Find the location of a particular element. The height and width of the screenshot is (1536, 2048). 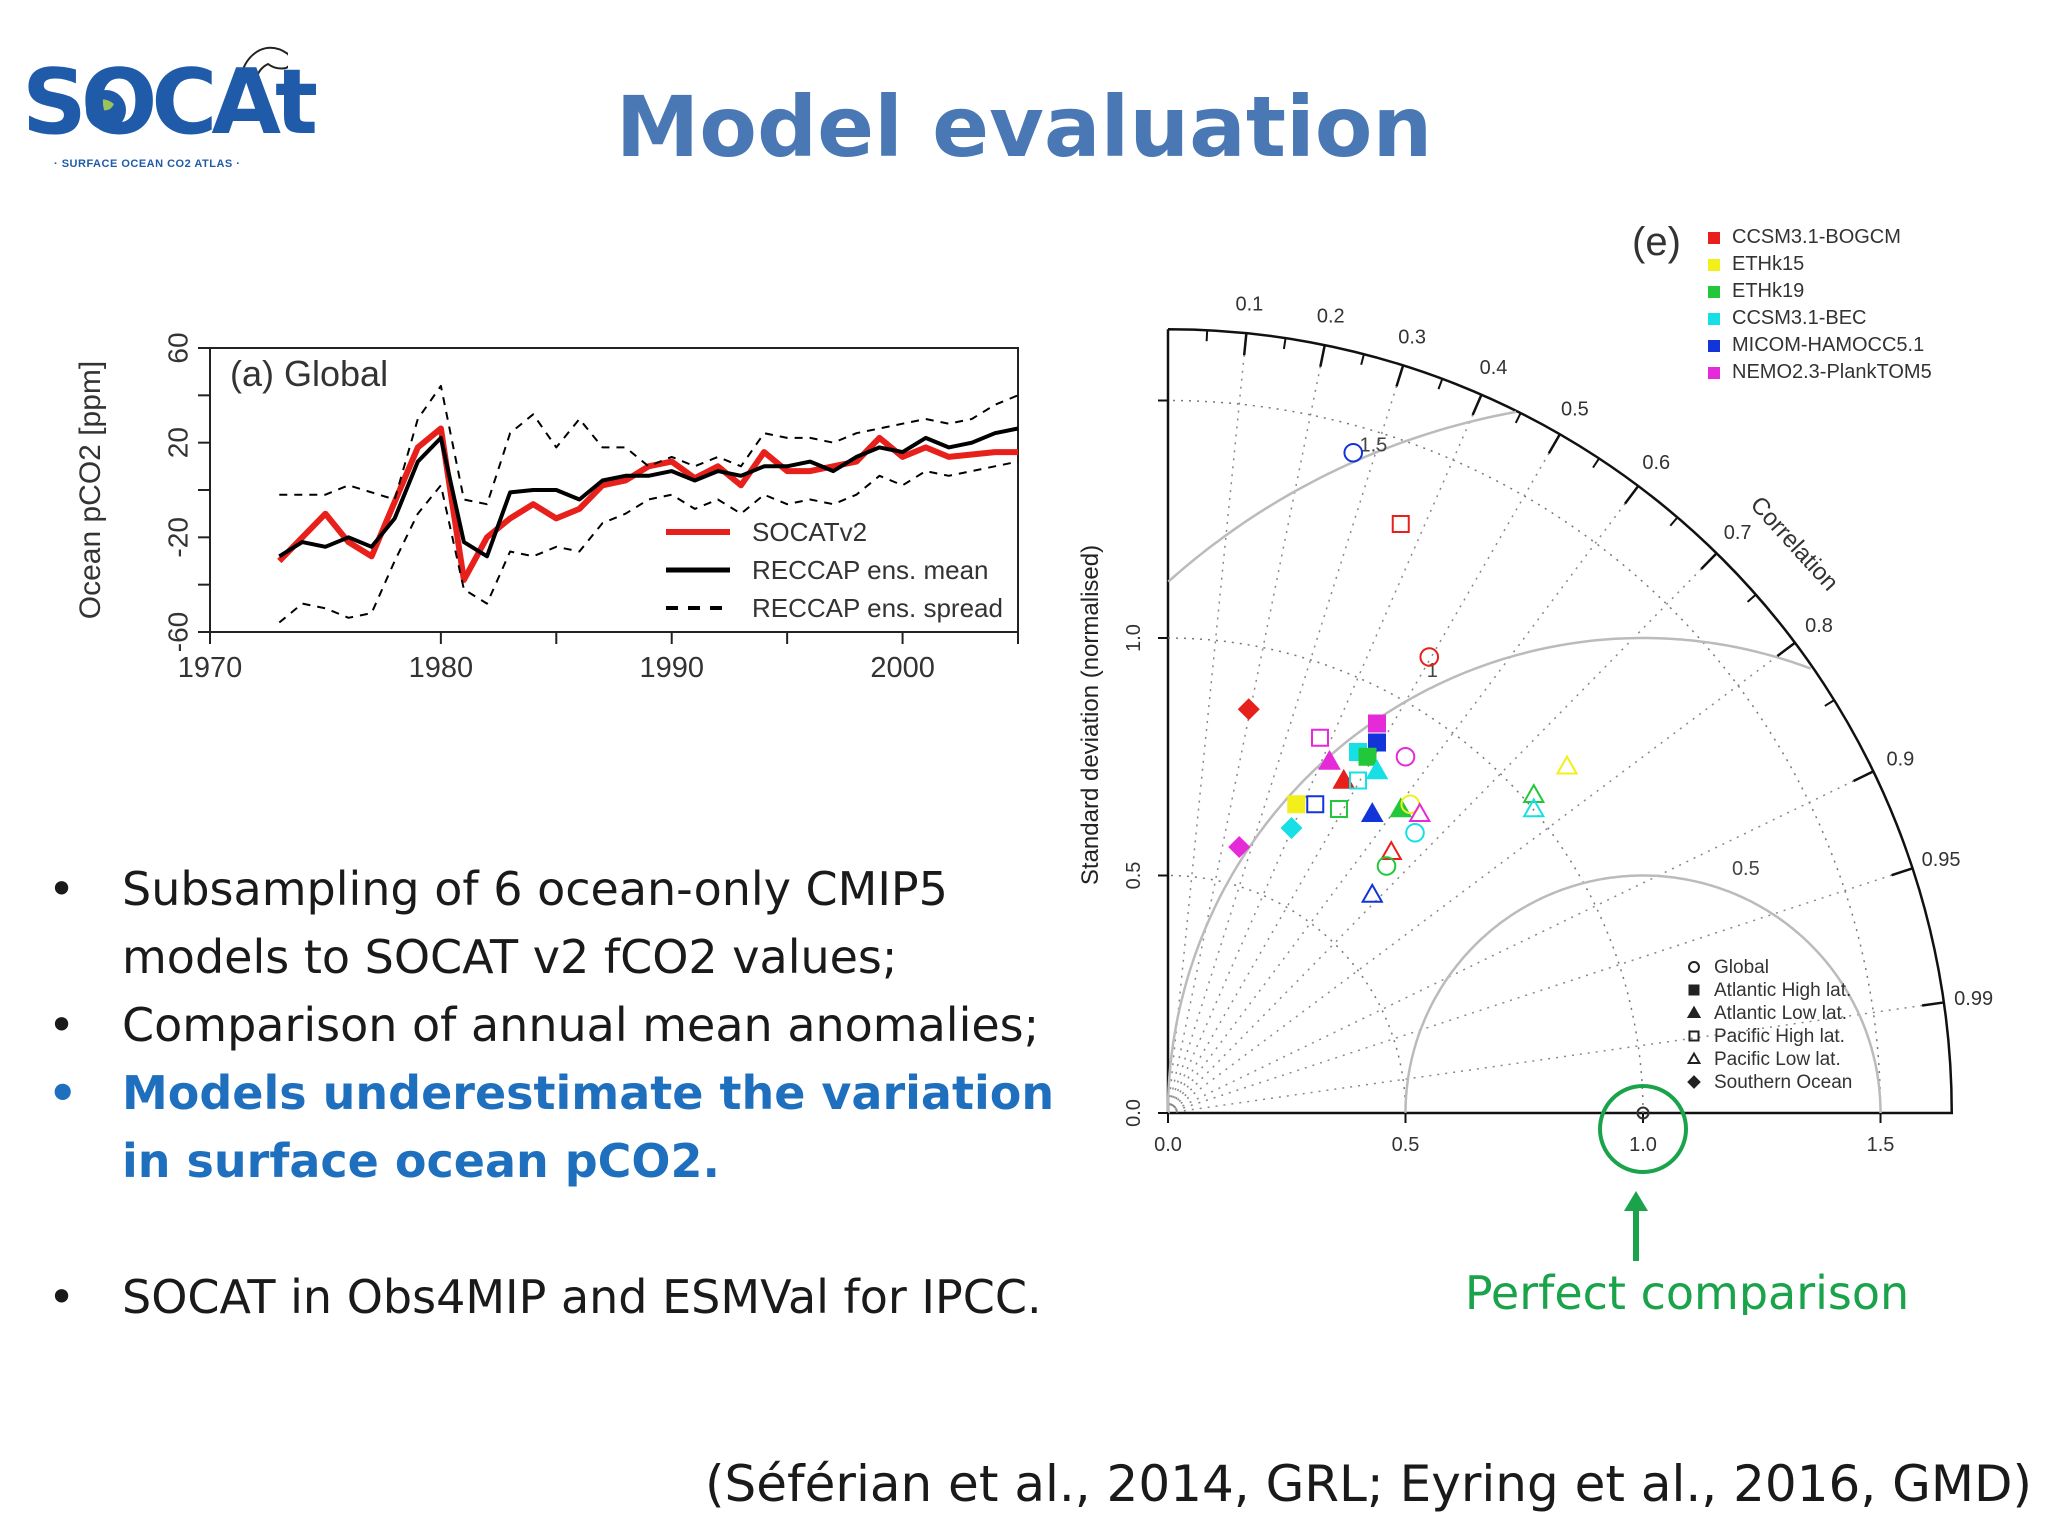

region-legend-label: Southern Ocean is located at coordinates (1783, 1082).